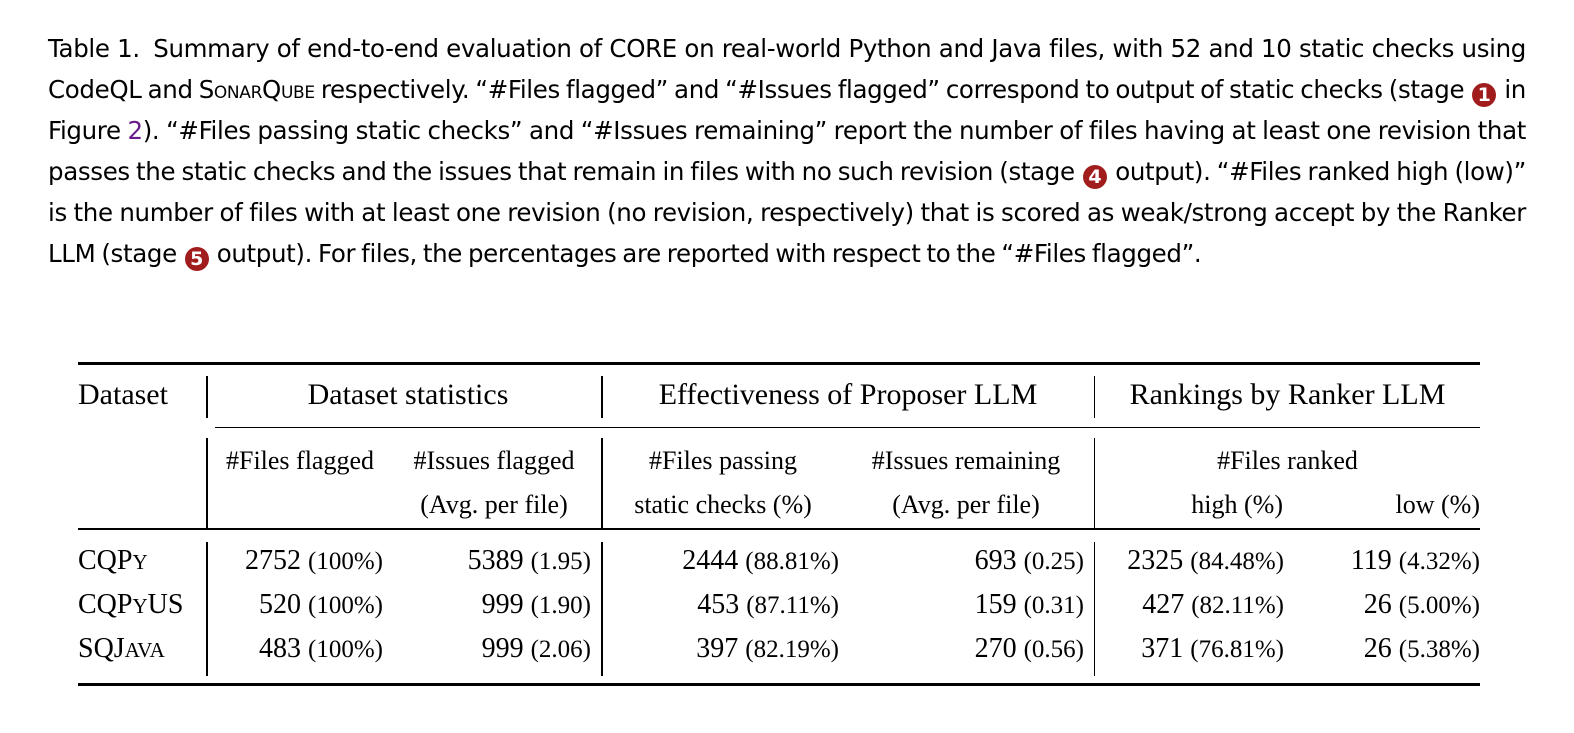 The height and width of the screenshot is (733, 1574). What do you see at coordinates (321, 648) in the screenshot?
I see `cell-files-flagged: 483 (100%)` at bounding box center [321, 648].